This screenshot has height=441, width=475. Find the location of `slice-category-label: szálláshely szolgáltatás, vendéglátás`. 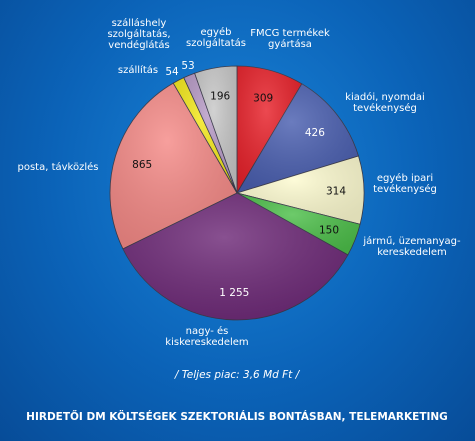

slice-category-label: szálláshely szolgáltatás, vendéglátás is located at coordinates (138, 34).